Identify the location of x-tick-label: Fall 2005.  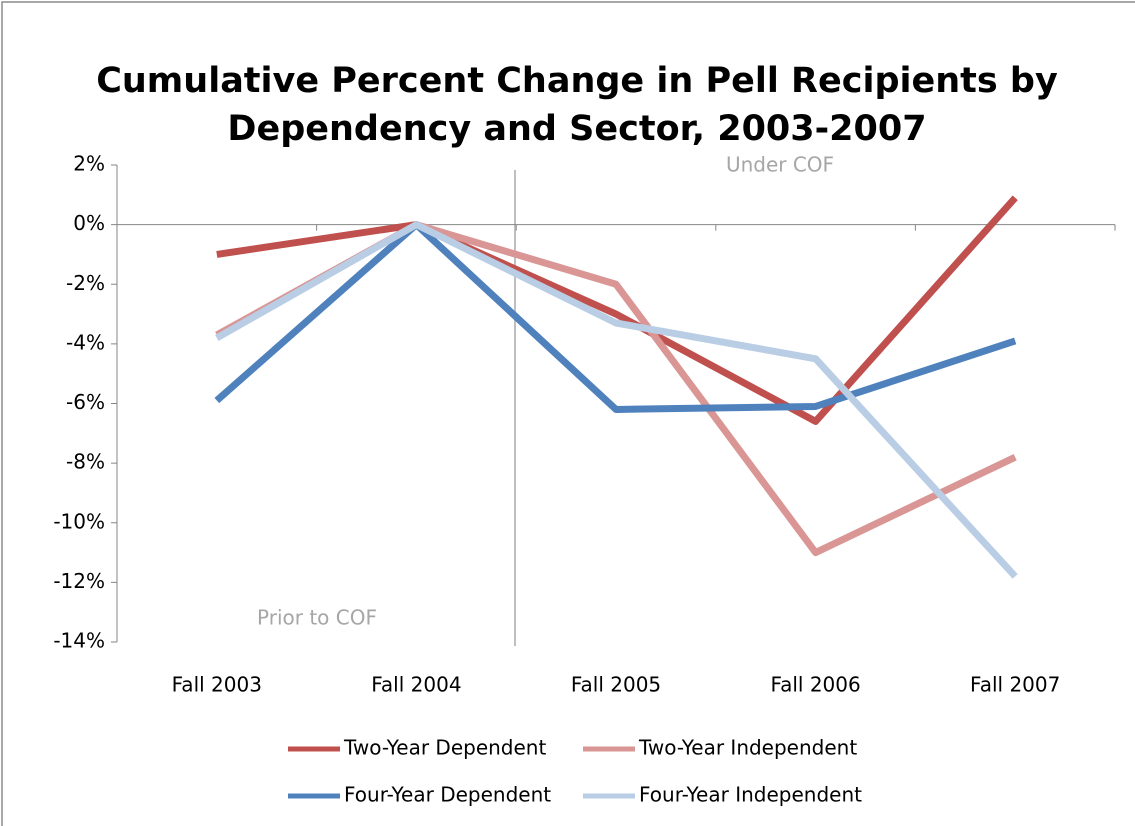
(616, 685).